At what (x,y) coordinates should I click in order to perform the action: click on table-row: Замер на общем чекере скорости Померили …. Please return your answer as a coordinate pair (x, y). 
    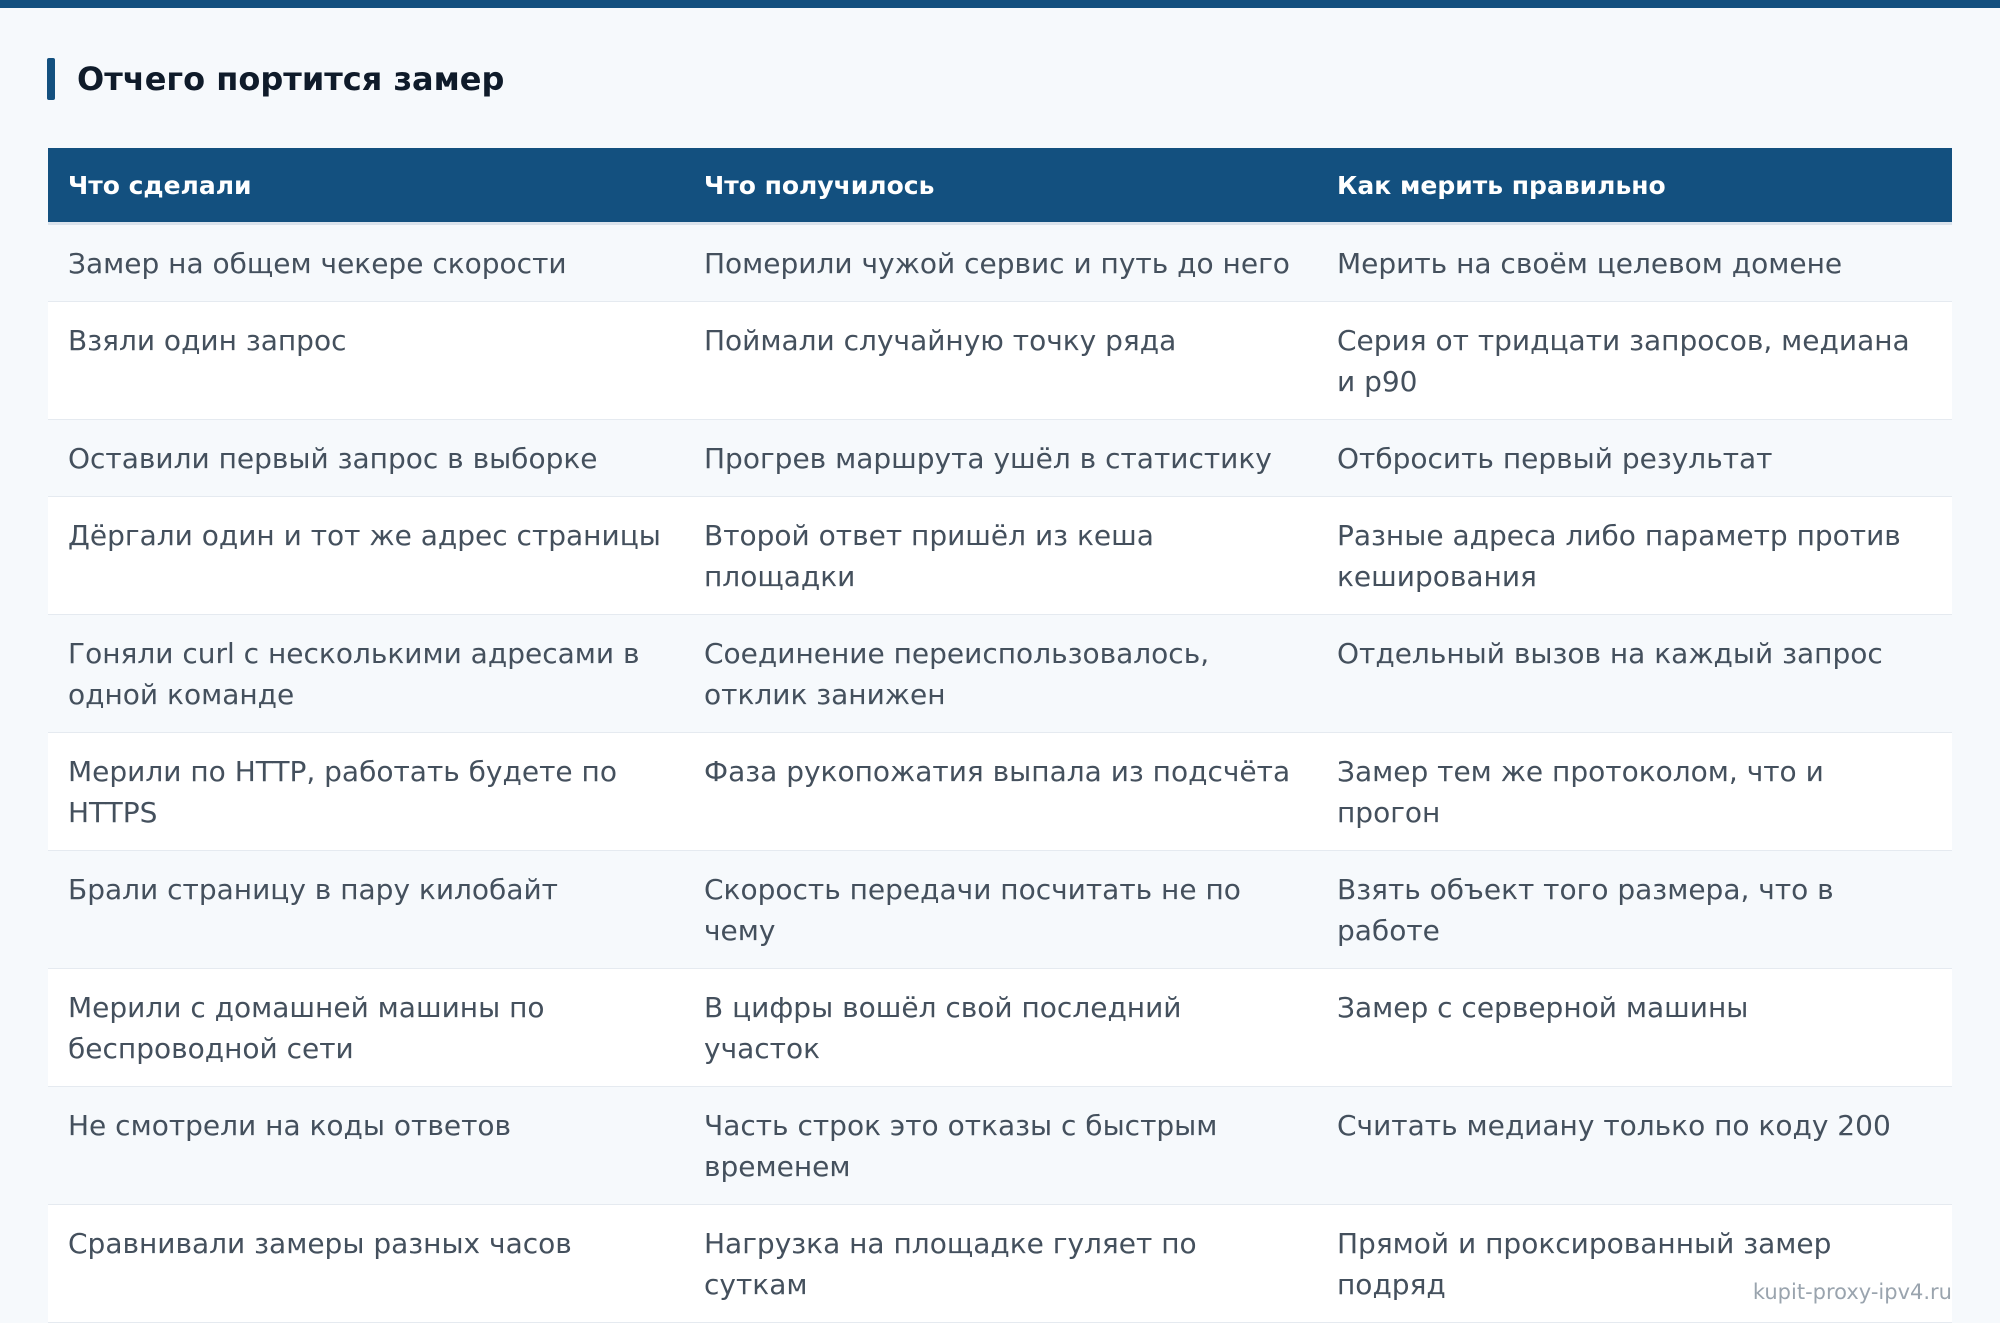
    Looking at the image, I should click on (1000, 262).